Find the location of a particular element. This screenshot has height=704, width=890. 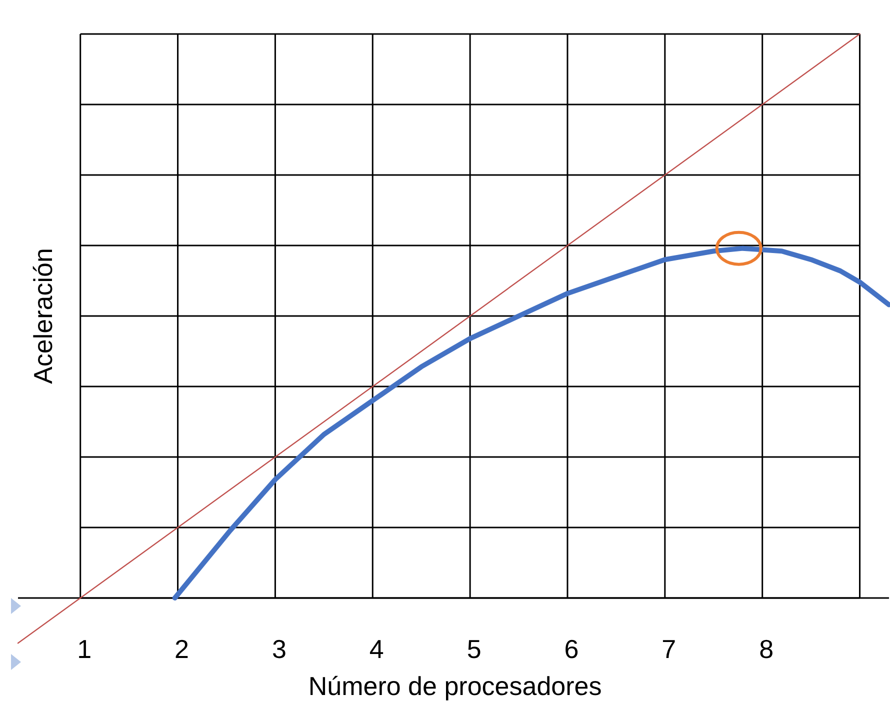

x-axis-title: Número de procesadores is located at coordinates (455, 686).